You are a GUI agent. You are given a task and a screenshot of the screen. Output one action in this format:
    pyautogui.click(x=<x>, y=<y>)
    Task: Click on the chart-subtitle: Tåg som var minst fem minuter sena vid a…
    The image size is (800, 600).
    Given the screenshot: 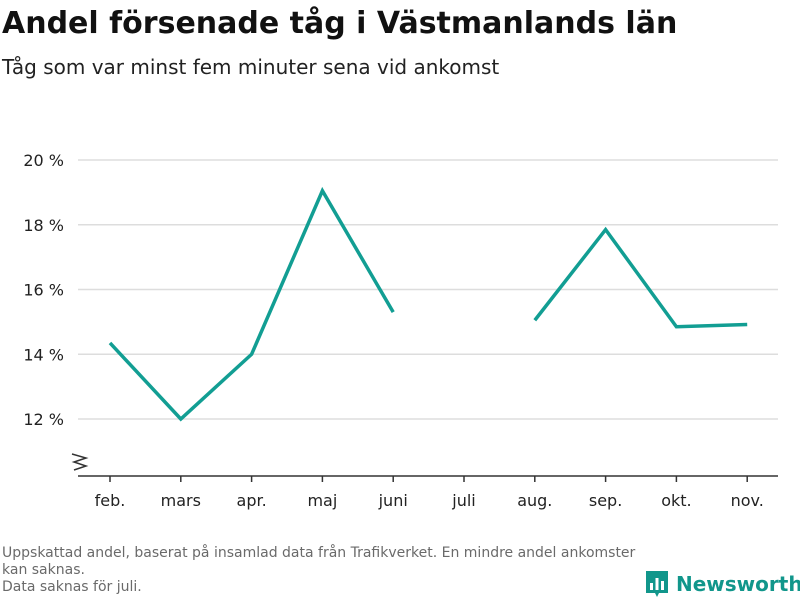 What is the action you would take?
    pyautogui.click(x=251, y=67)
    